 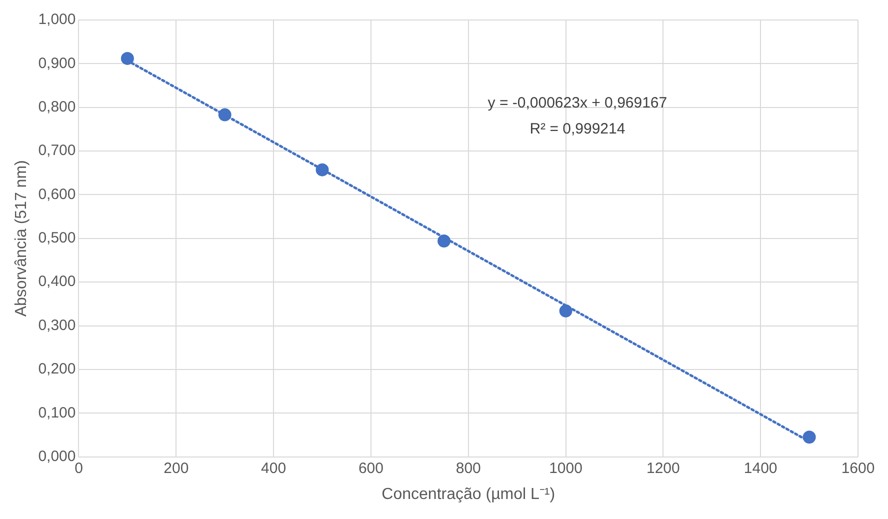 What do you see at coordinates (578, 129) in the screenshot?
I see `annotation: R² = 0,999214` at bounding box center [578, 129].